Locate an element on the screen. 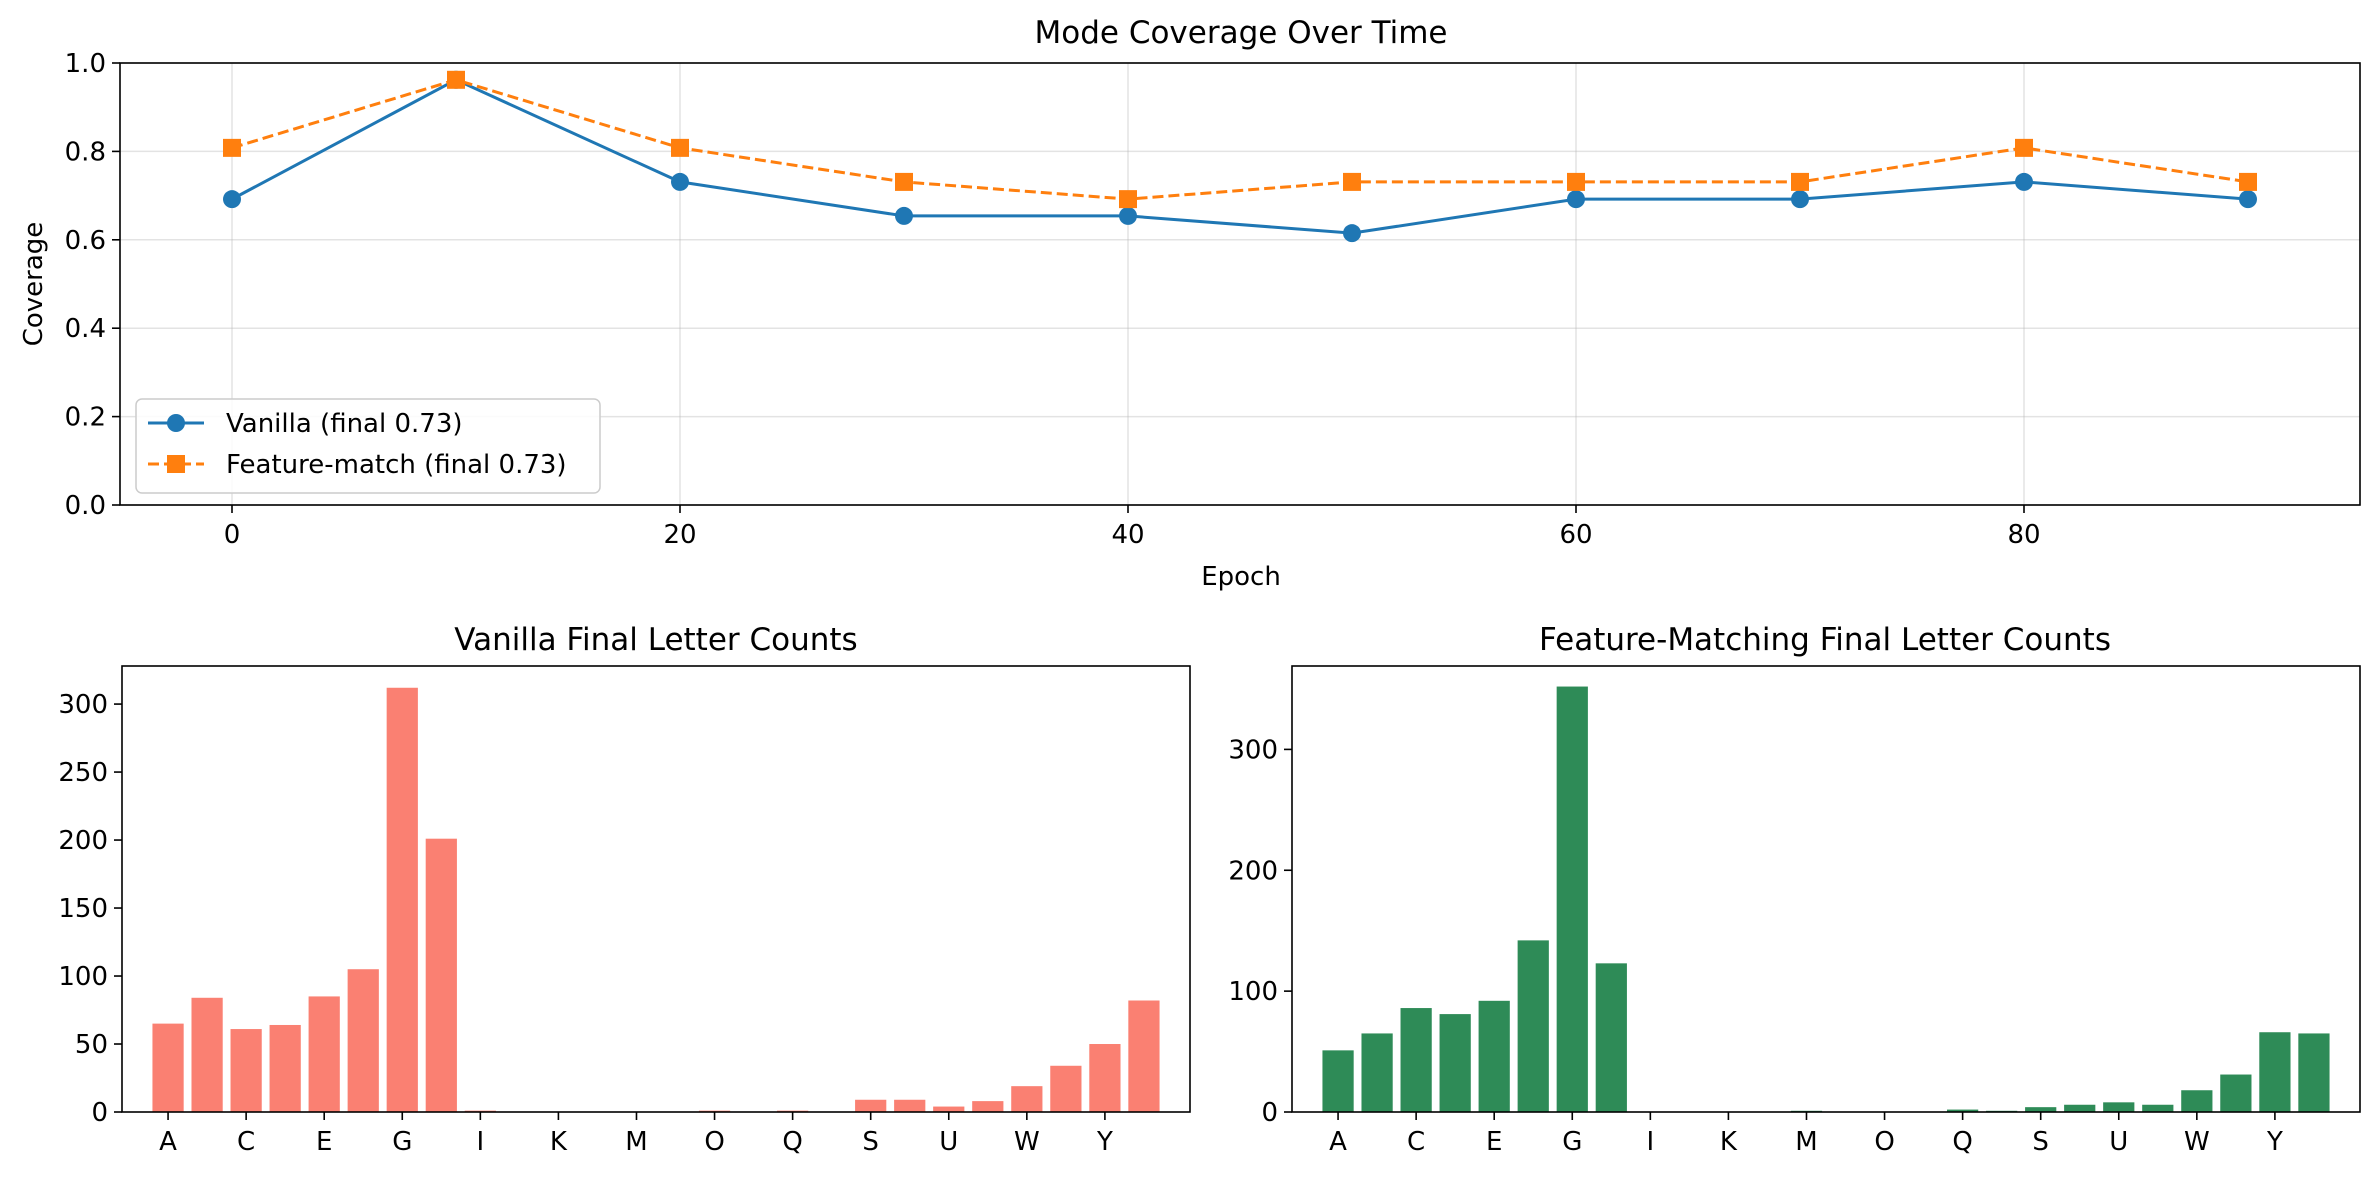 Image resolution: width=2380 pixels, height=1178 pixels. vanilla-y-ticks: 0 50 100 150 200 250 300 is located at coordinates (90, 909).